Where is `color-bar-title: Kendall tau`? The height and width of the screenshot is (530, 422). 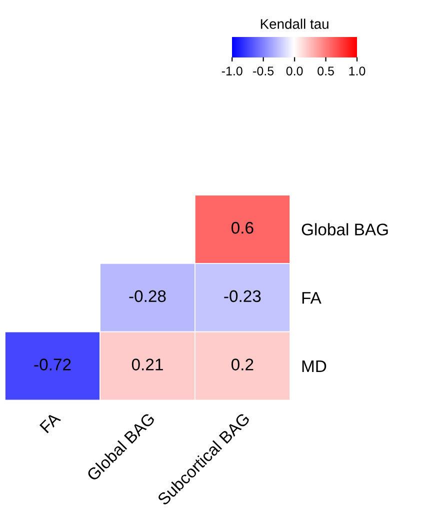
color-bar-title: Kendall tau is located at coordinates (294, 23).